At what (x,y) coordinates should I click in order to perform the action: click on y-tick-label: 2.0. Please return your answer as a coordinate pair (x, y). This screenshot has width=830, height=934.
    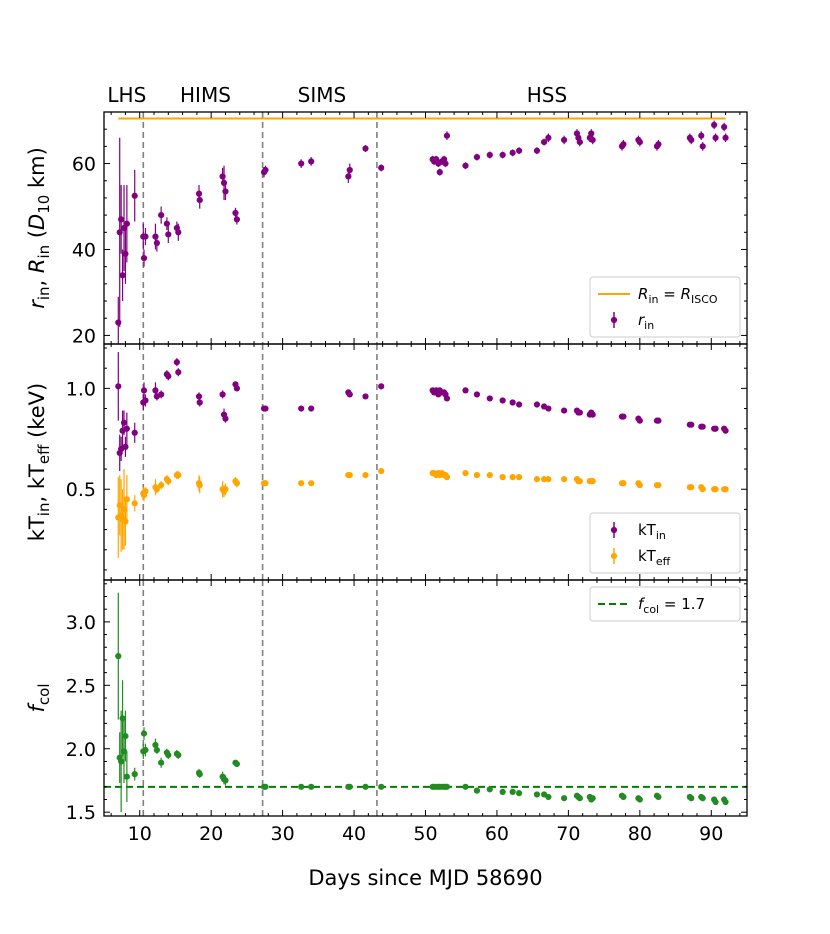
    Looking at the image, I should click on (81, 750).